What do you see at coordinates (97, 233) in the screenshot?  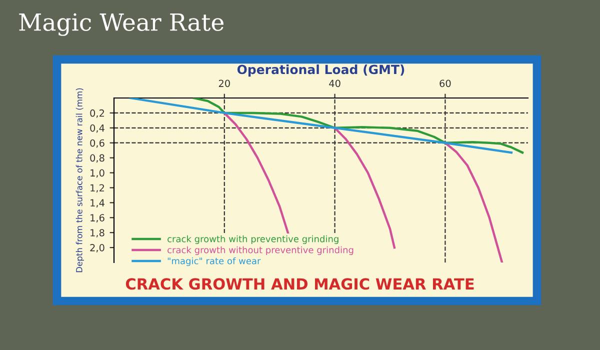 I see `y-tick-label: 1,8` at bounding box center [97, 233].